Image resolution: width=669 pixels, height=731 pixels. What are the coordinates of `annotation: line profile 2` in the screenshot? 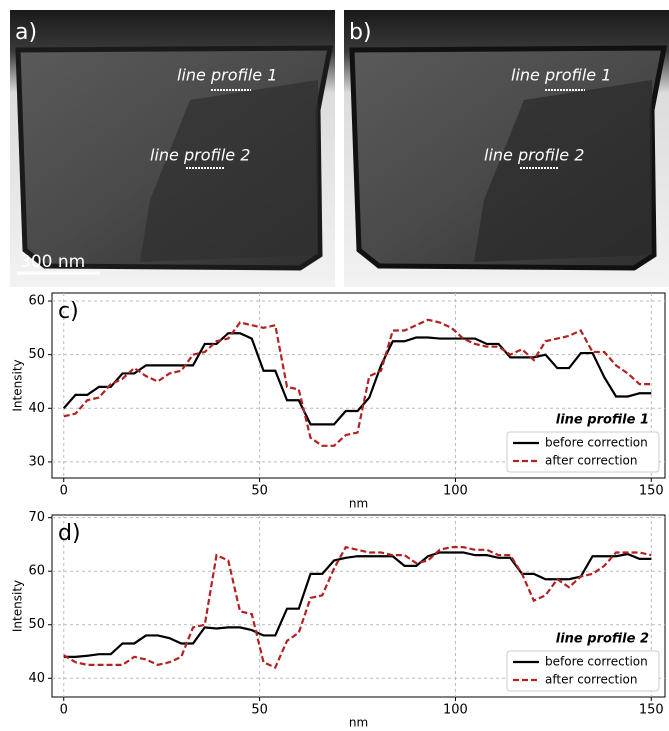 It's located at (602, 639).